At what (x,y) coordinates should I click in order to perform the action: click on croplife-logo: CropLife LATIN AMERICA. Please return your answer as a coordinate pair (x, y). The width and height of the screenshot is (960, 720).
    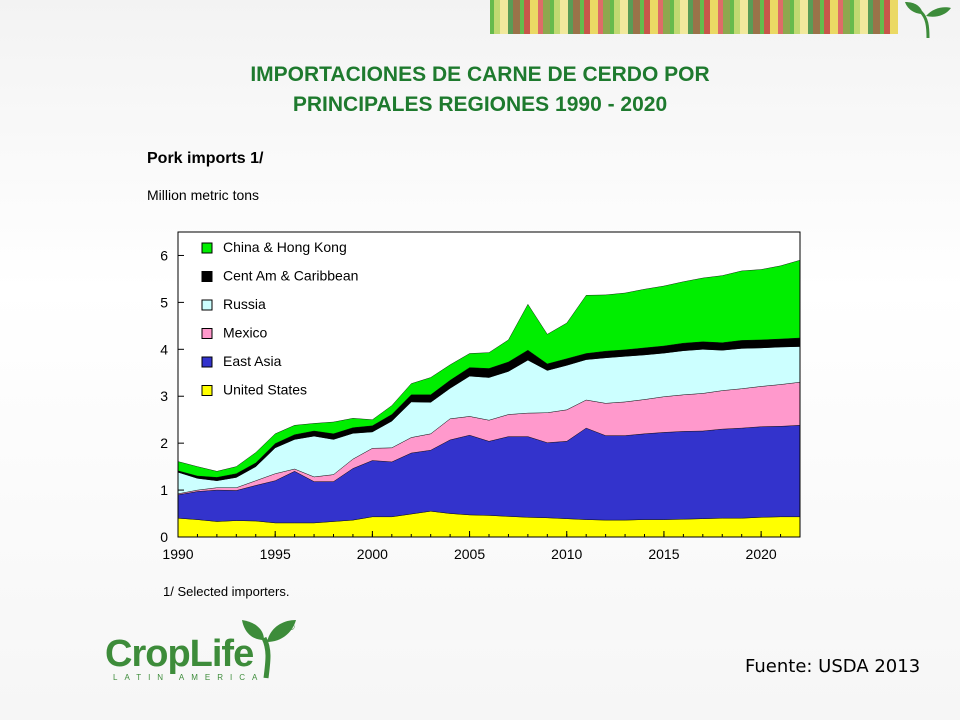
    Looking at the image, I should click on (205, 650).